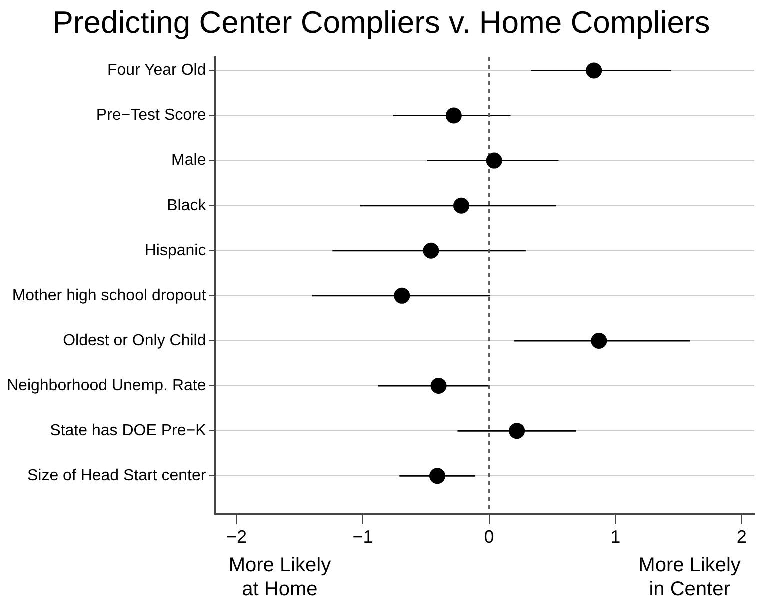  What do you see at coordinates (134, 341) in the screenshot?
I see `y-tick-label: Oldest or Only Child` at bounding box center [134, 341].